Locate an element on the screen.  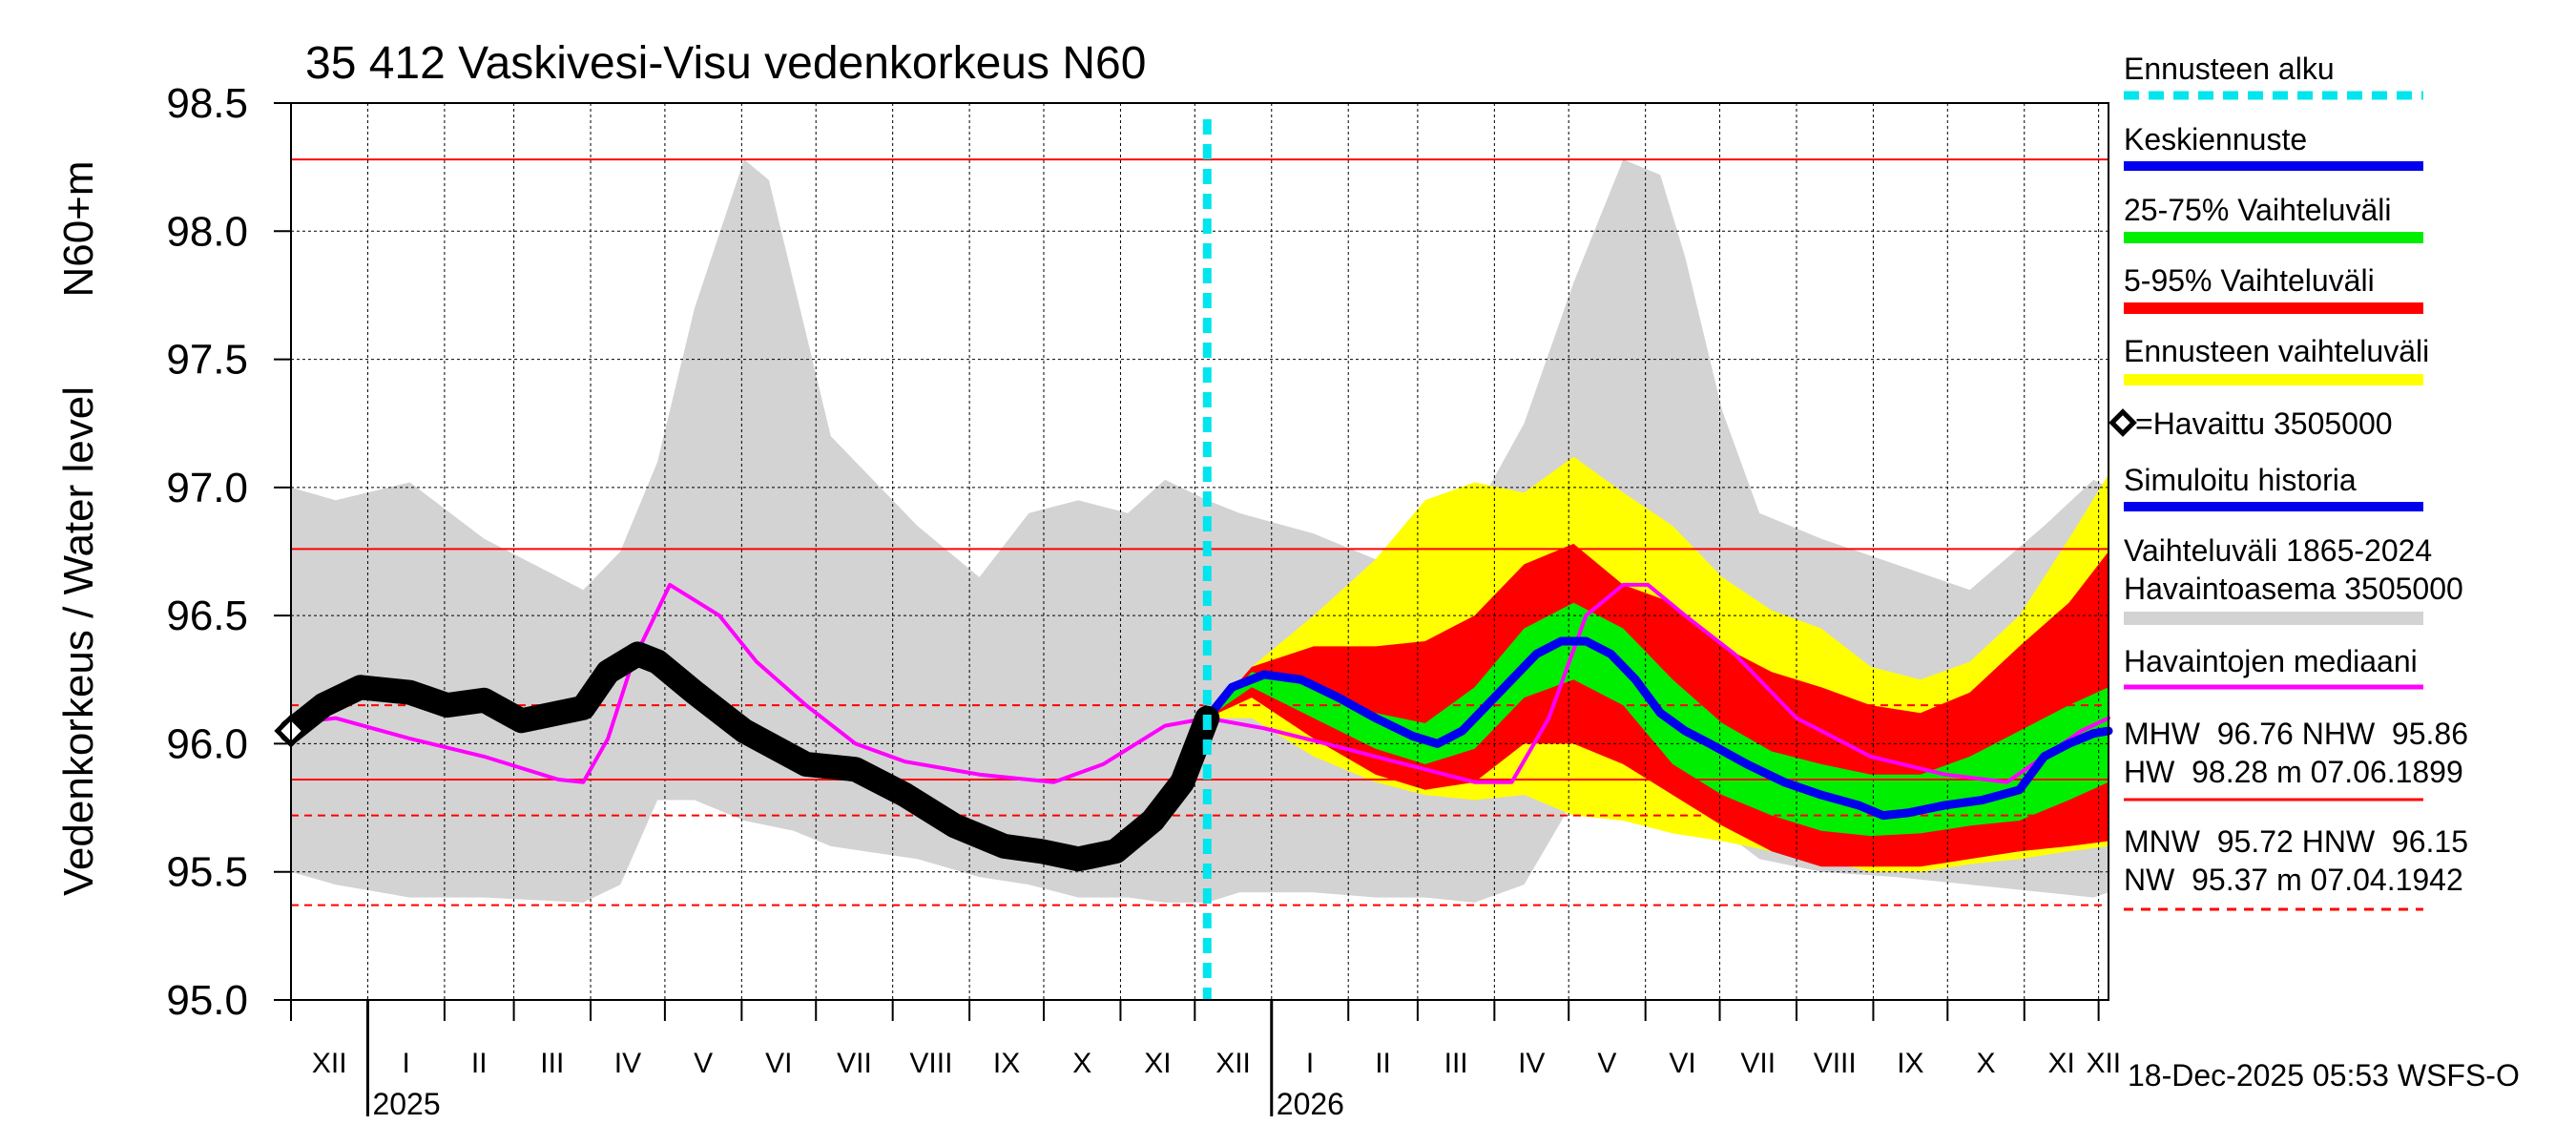
x-month-label-2: II is located at coordinates (479, 1064).